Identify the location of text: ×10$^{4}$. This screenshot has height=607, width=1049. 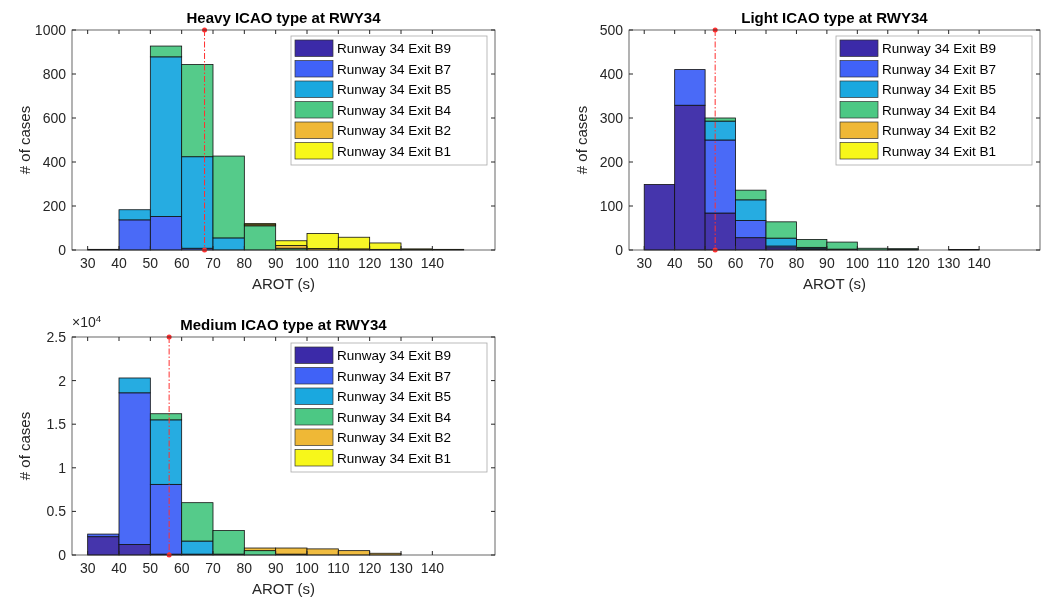
(87, 321).